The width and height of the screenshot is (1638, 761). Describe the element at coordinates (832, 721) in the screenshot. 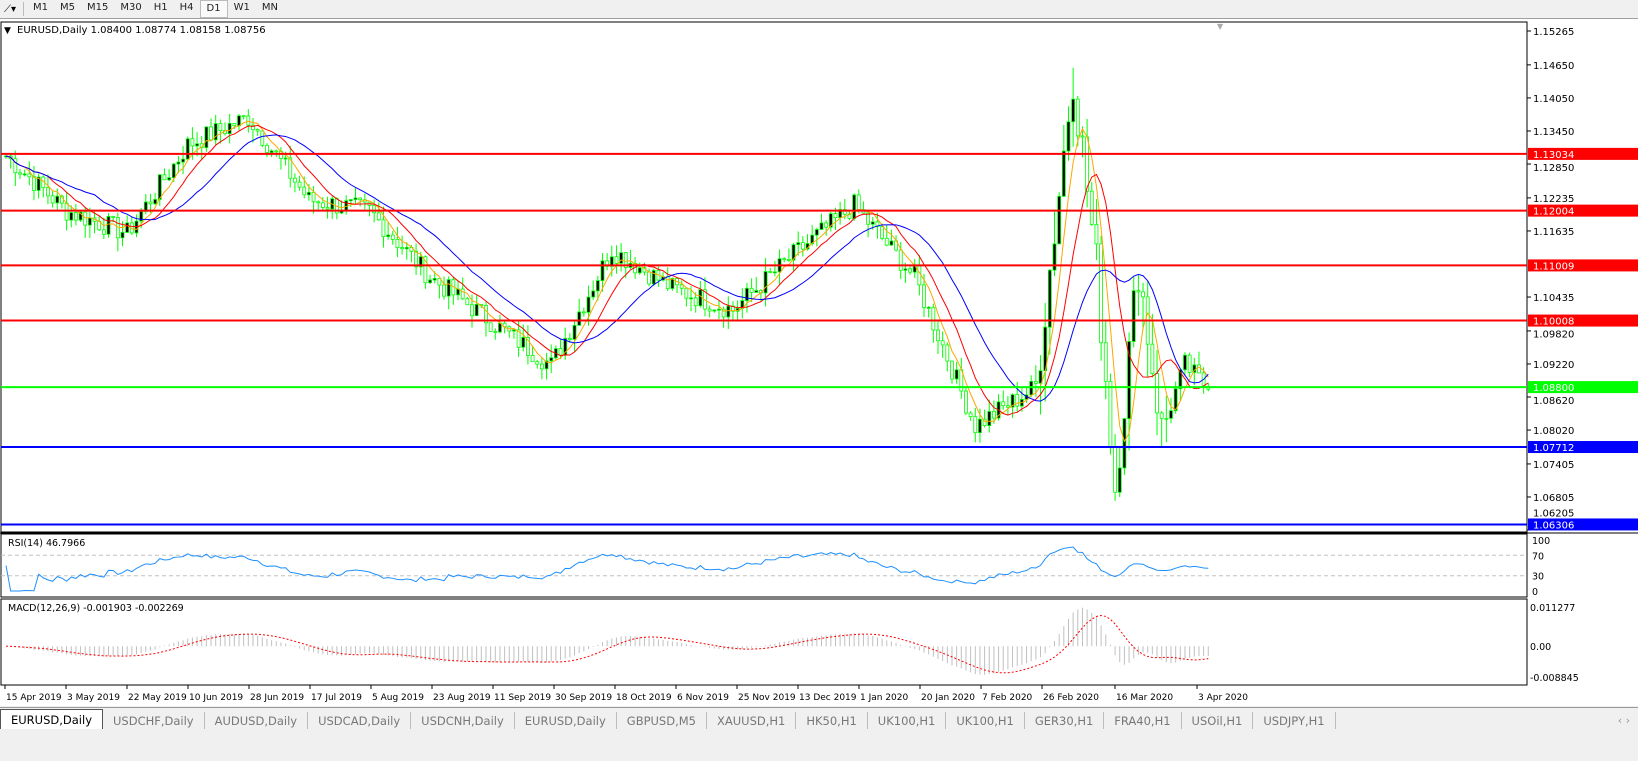

I see `chart-tab: HK50,H1` at that location.